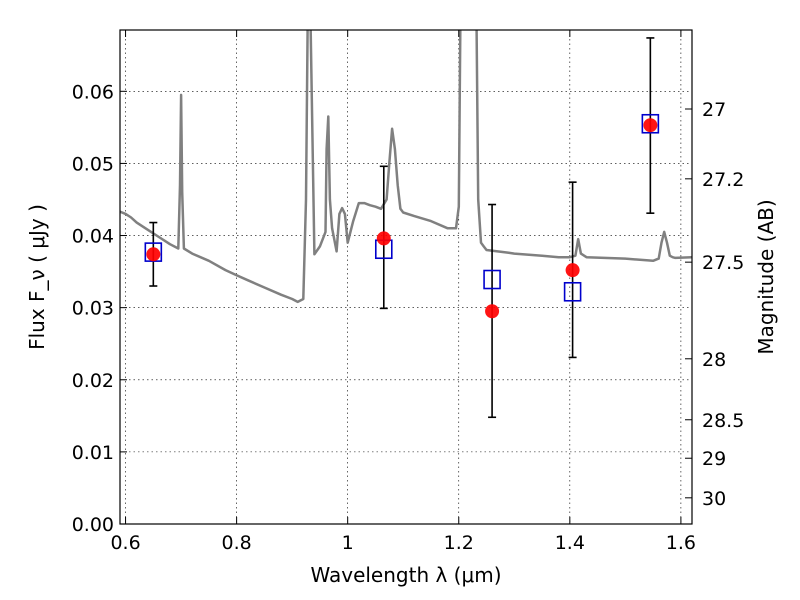 The width and height of the screenshot is (800, 600). Describe the element at coordinates (570, 543) in the screenshot. I see `x-tick-label: 1.4` at that location.